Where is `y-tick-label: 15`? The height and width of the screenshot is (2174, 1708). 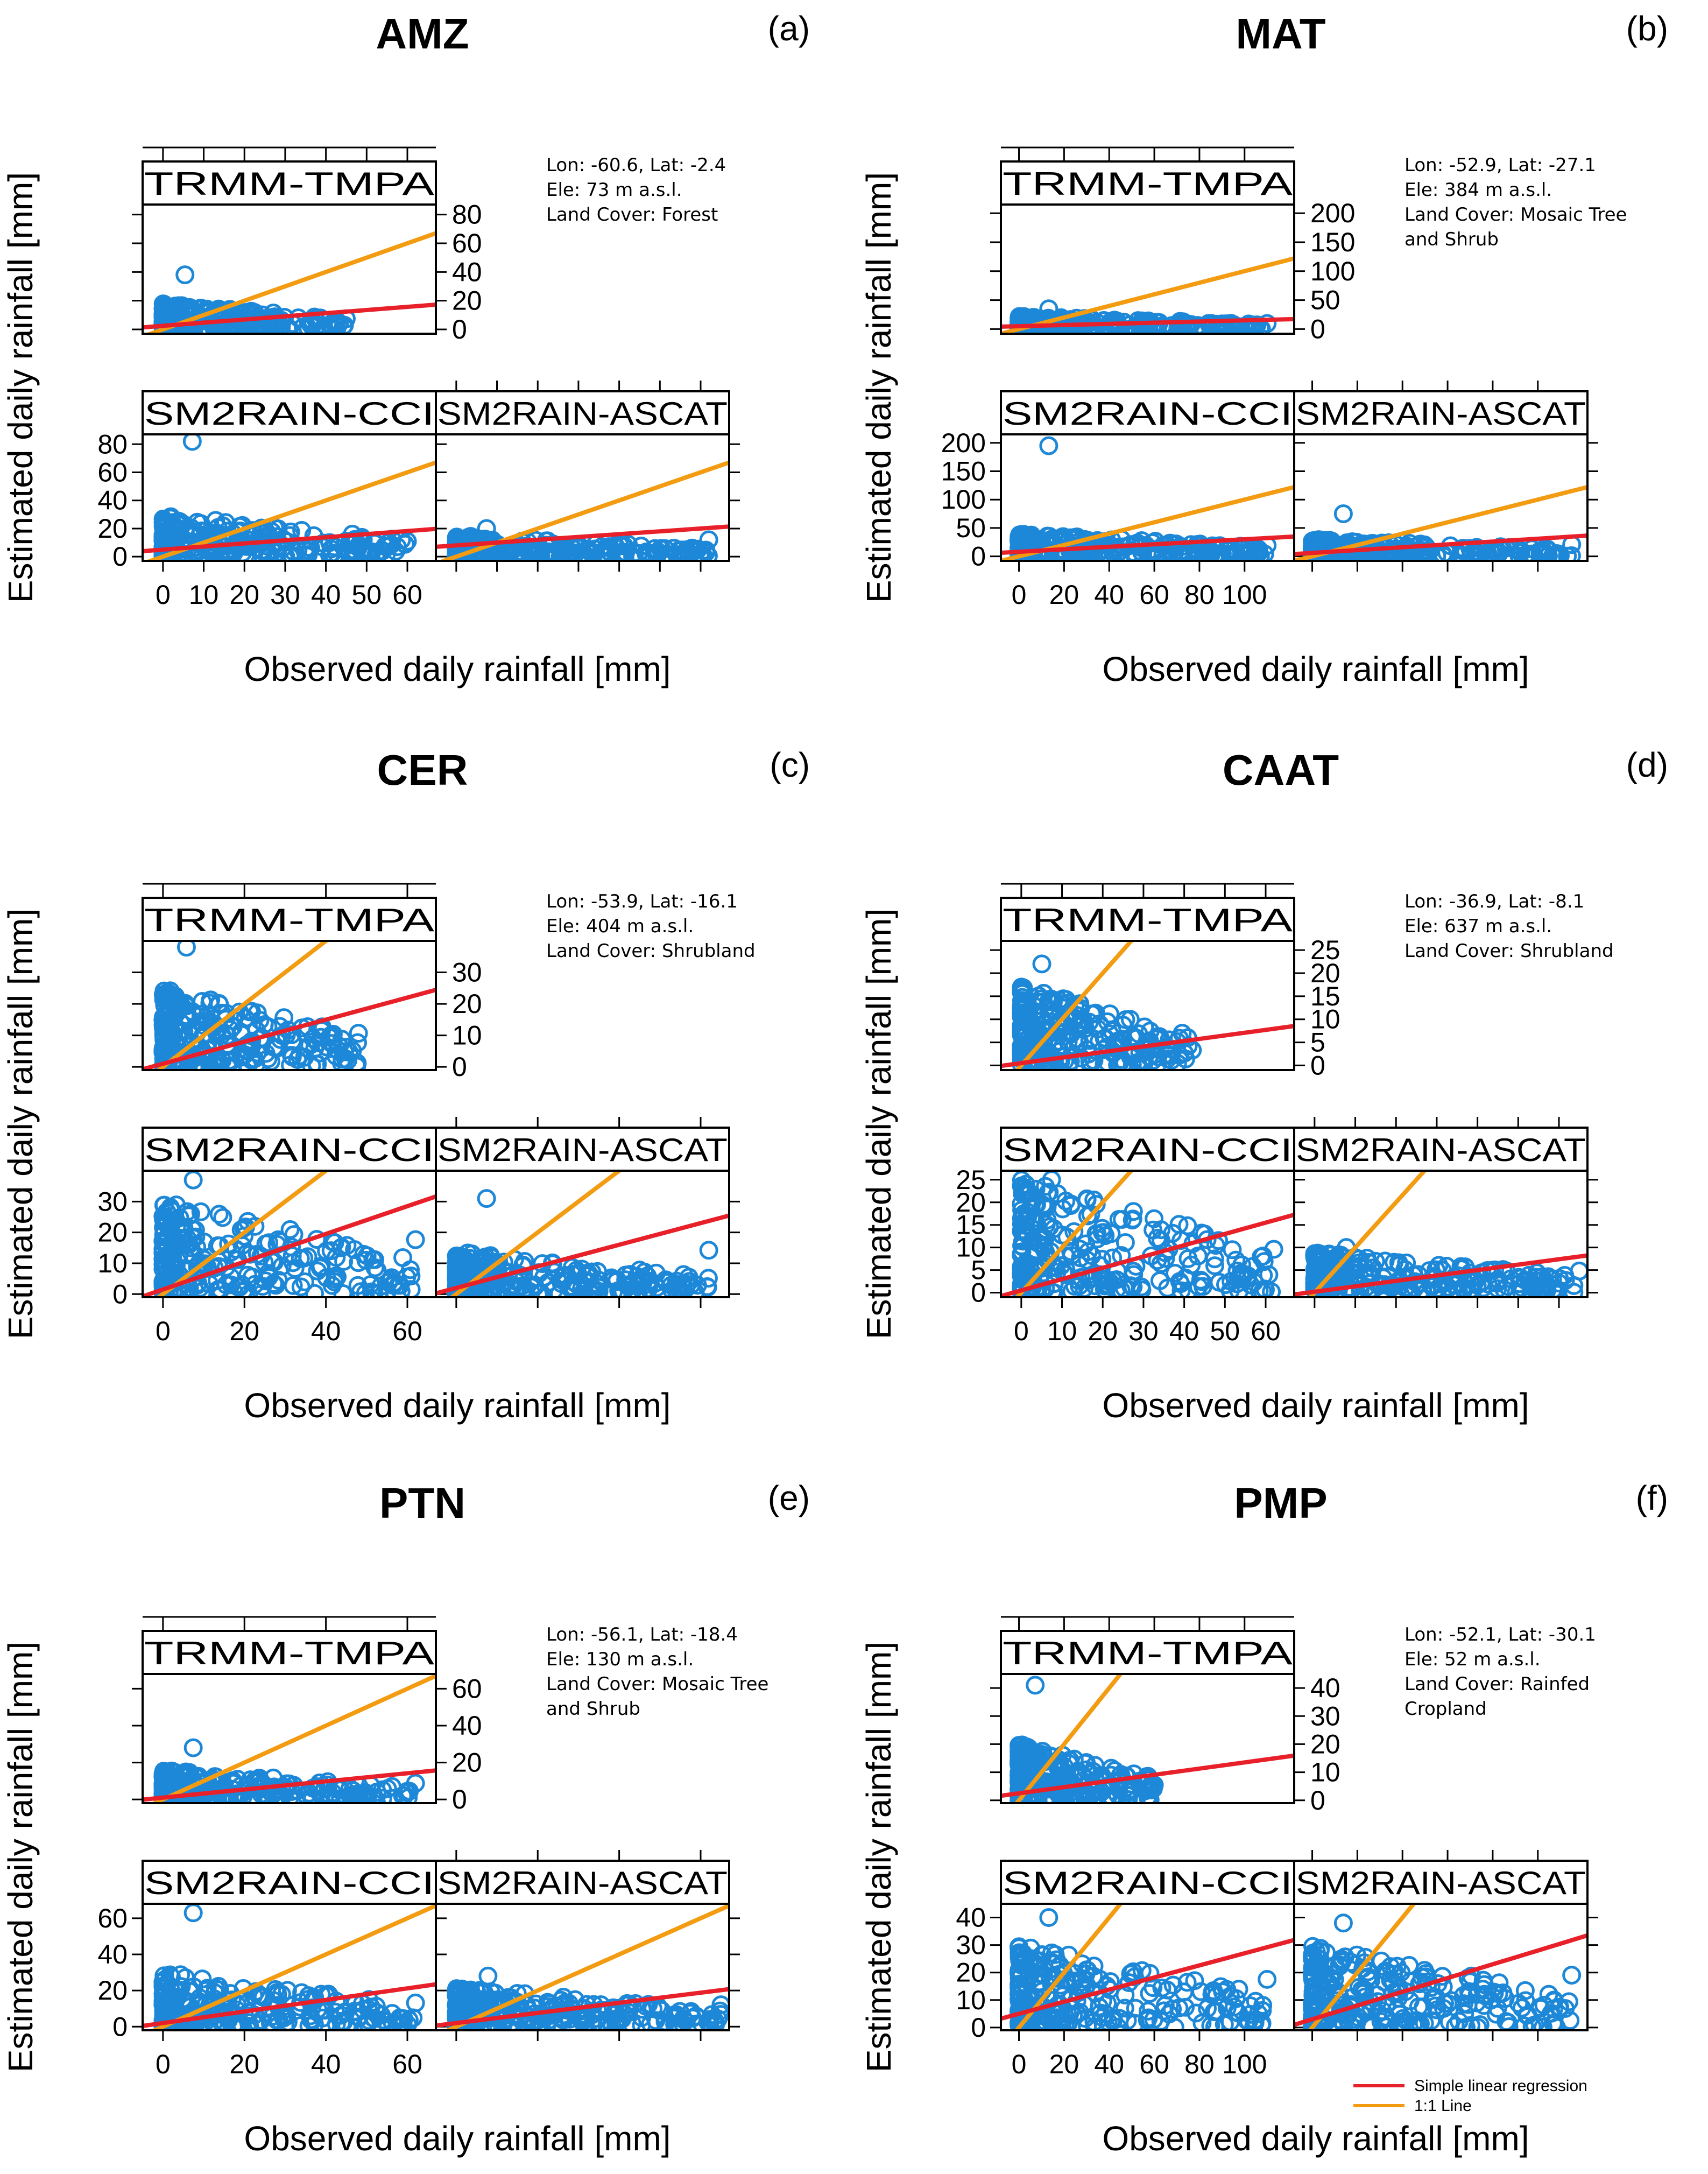
y-tick-label: 15 is located at coordinates (1325, 996).